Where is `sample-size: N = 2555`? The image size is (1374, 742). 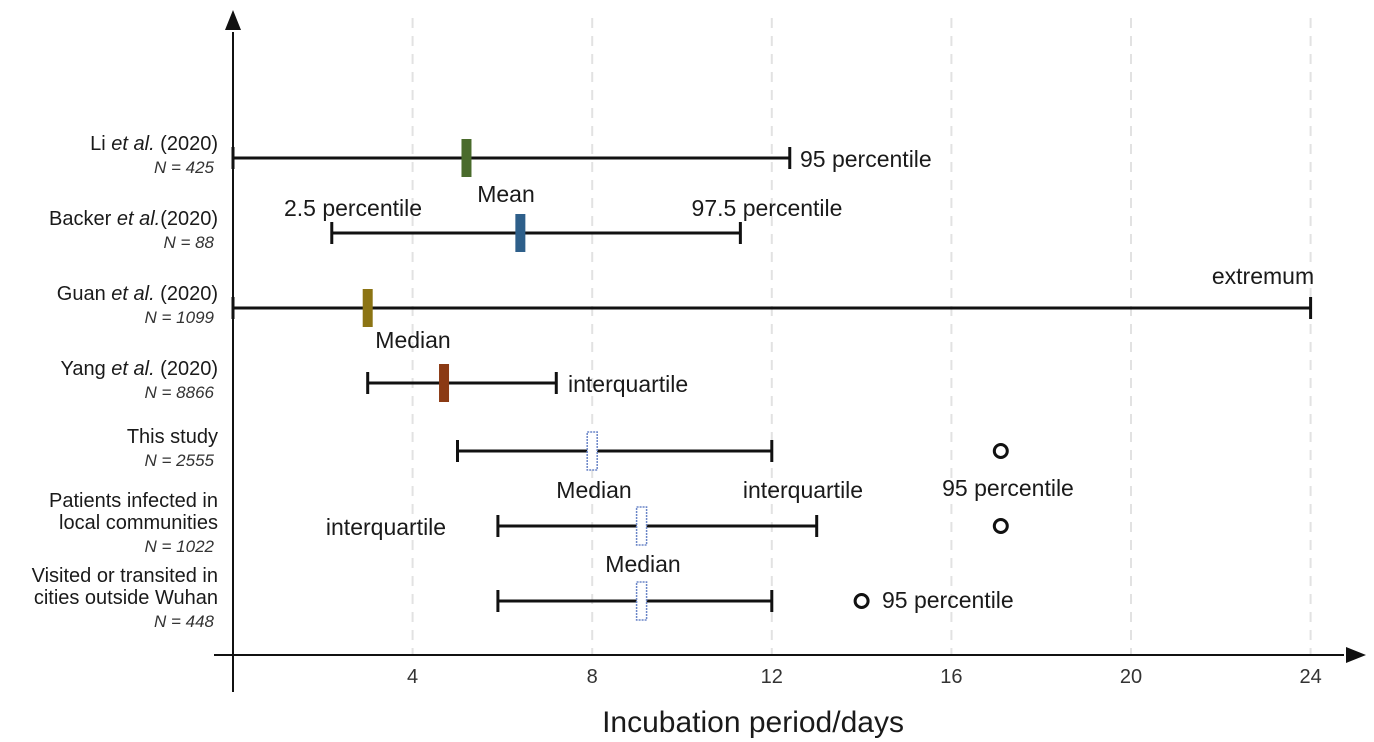
sample-size: N = 2555 is located at coordinates (180, 460).